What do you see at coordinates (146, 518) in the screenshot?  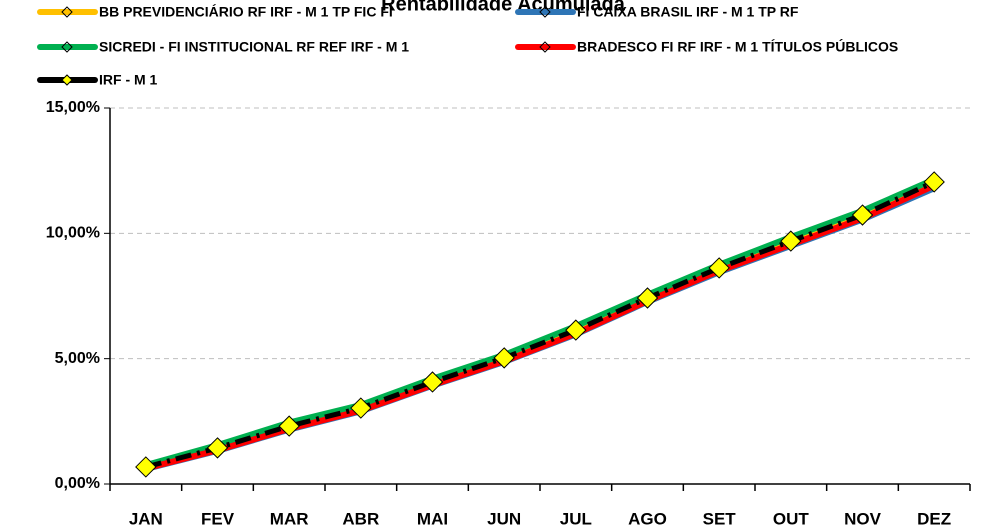 I see `x-tick-label: JAN` at bounding box center [146, 518].